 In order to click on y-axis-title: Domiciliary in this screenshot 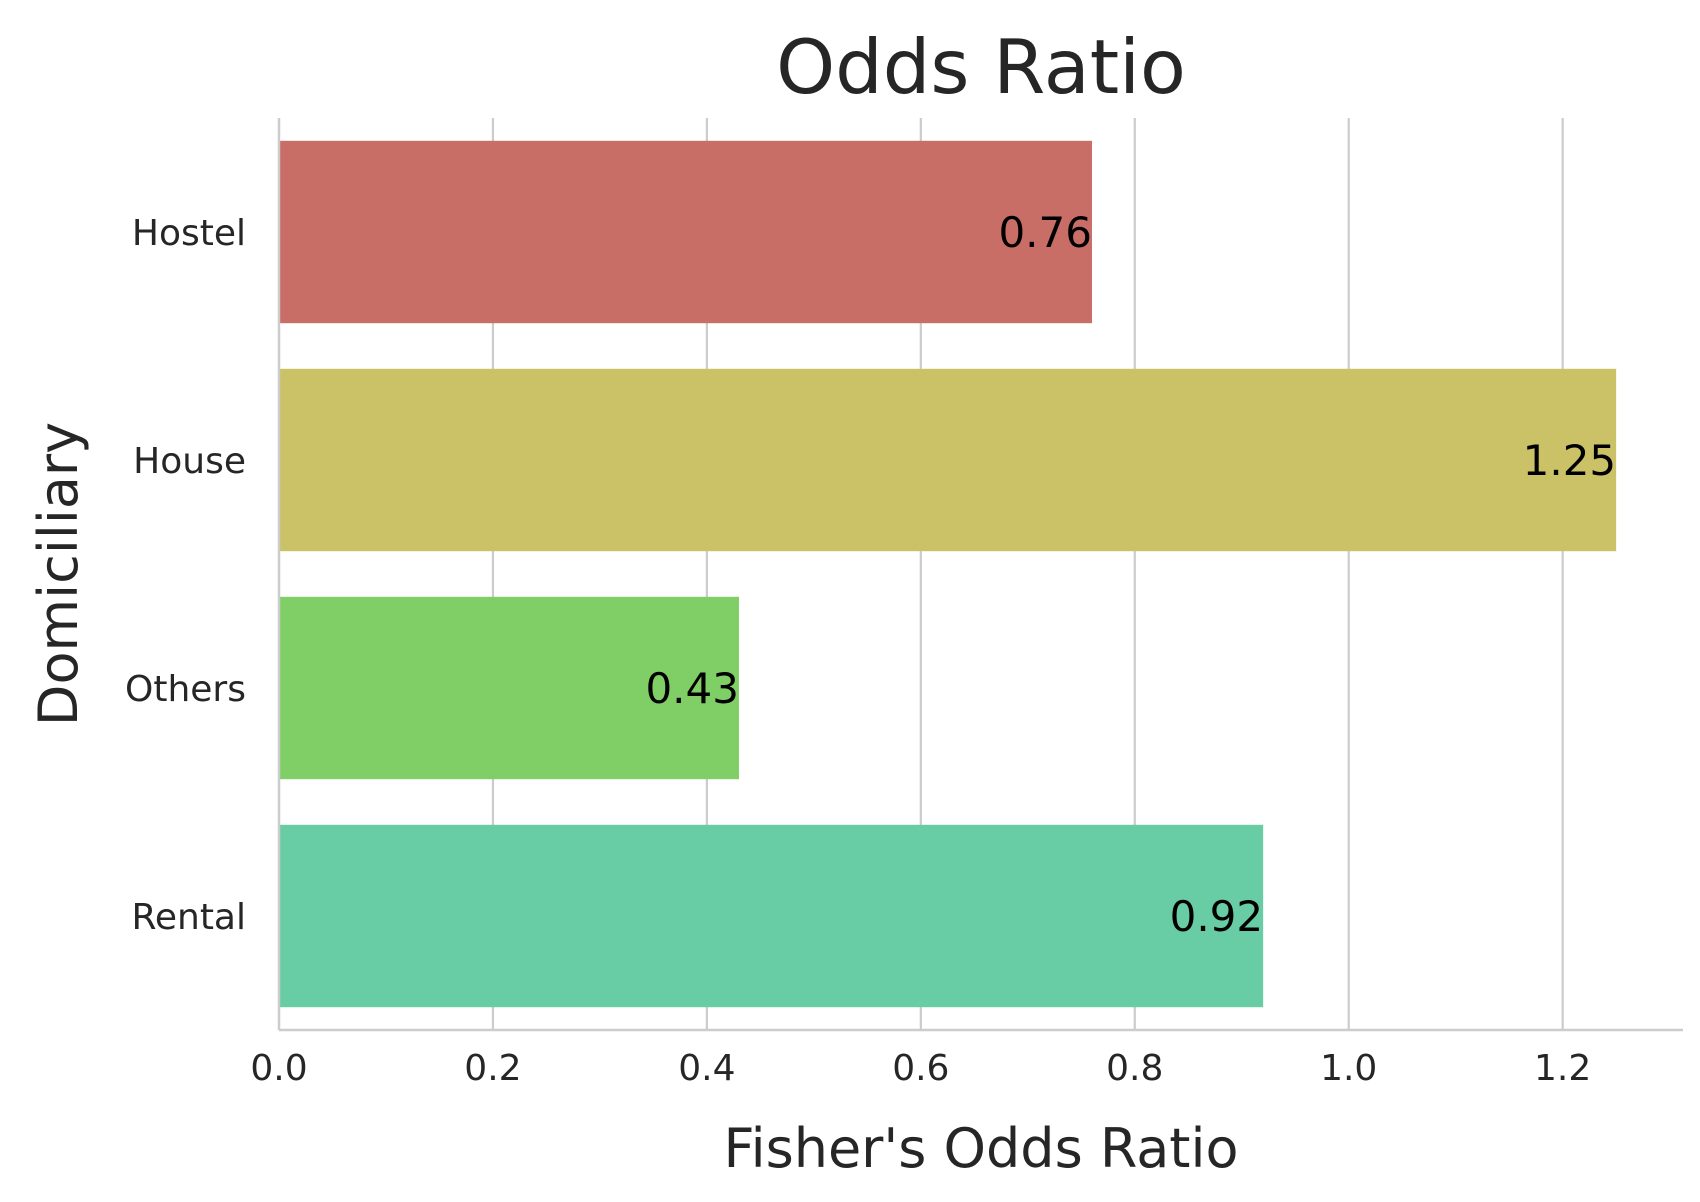, I will do `click(58, 574)`.